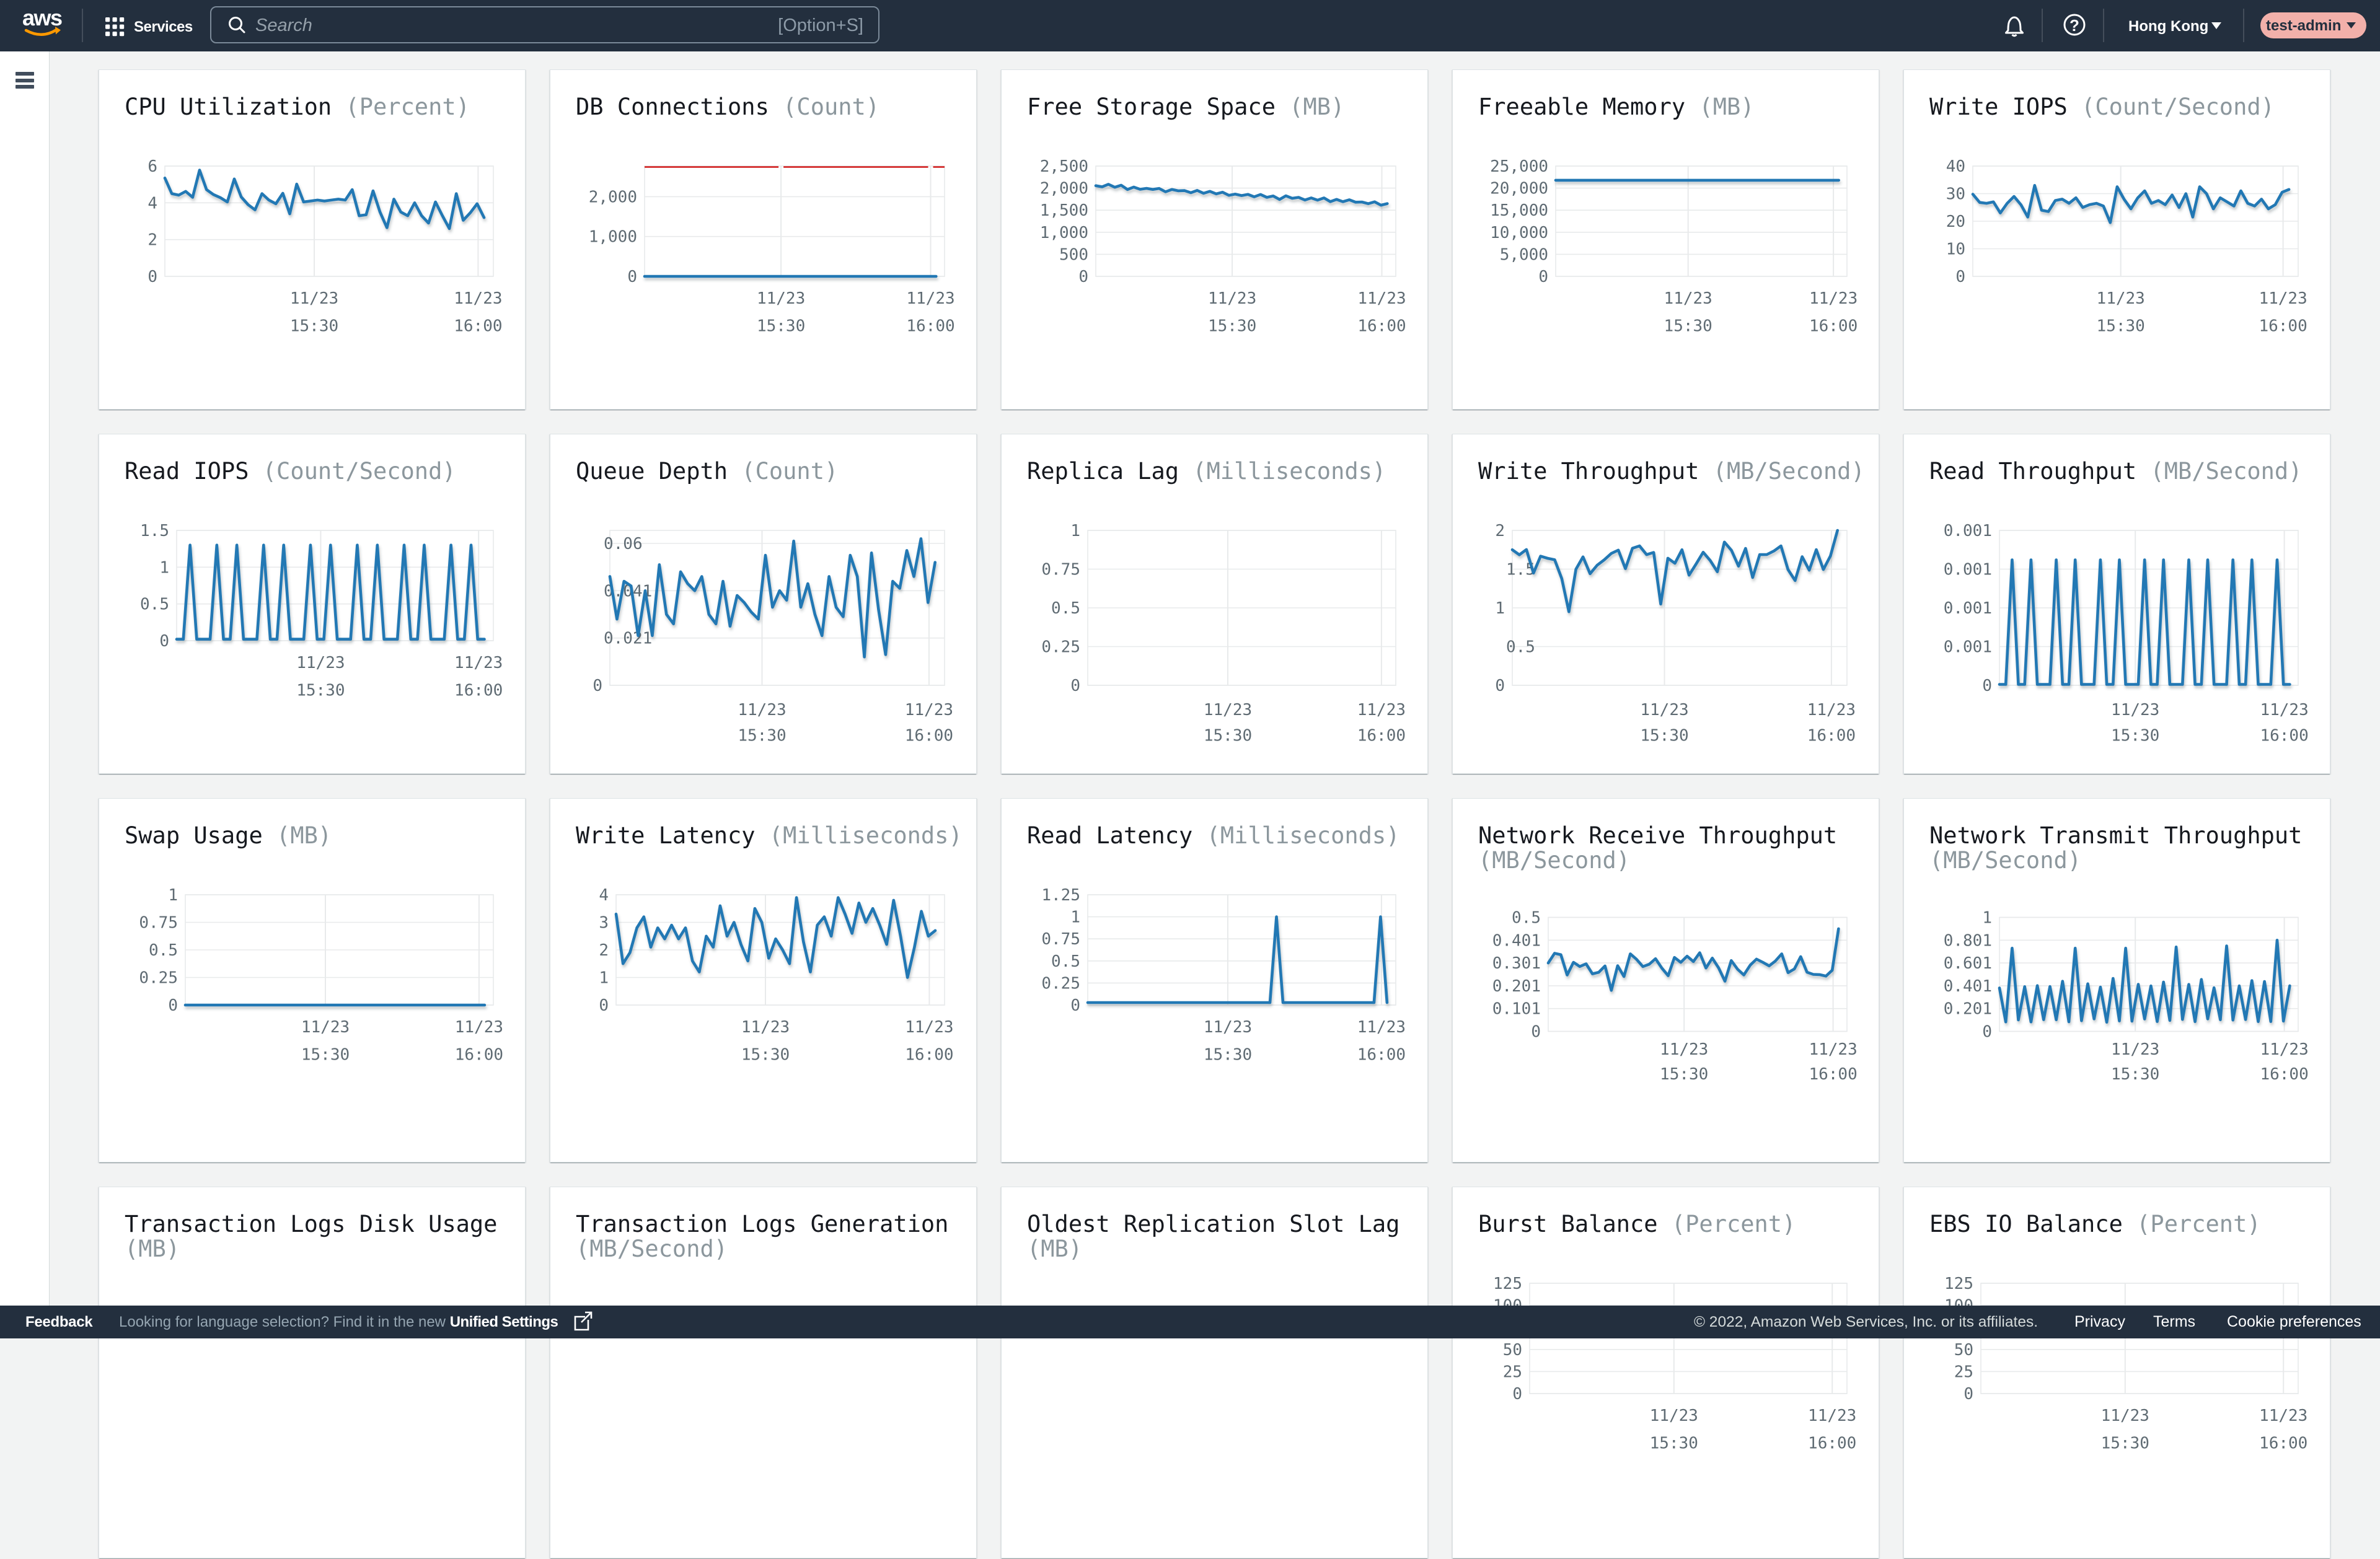 The width and height of the screenshot is (2380, 1559). Describe the element at coordinates (1955, 166) in the screenshot. I see `svg-text: 40` at that location.